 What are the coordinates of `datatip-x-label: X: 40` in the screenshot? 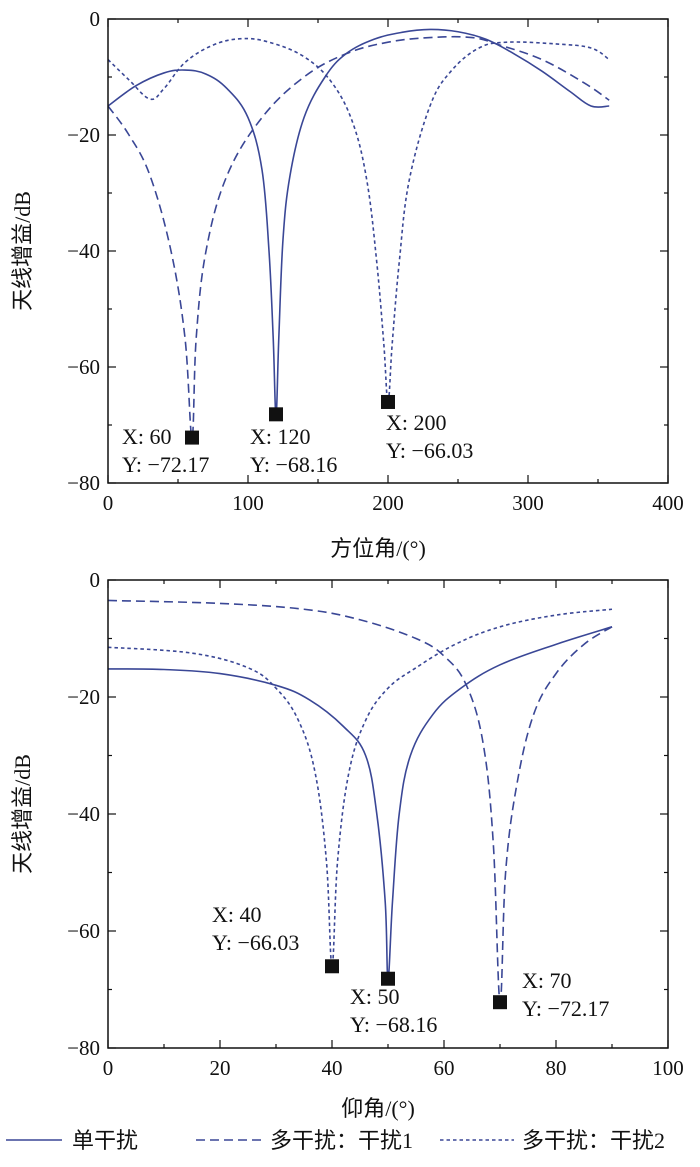 It's located at (237, 914).